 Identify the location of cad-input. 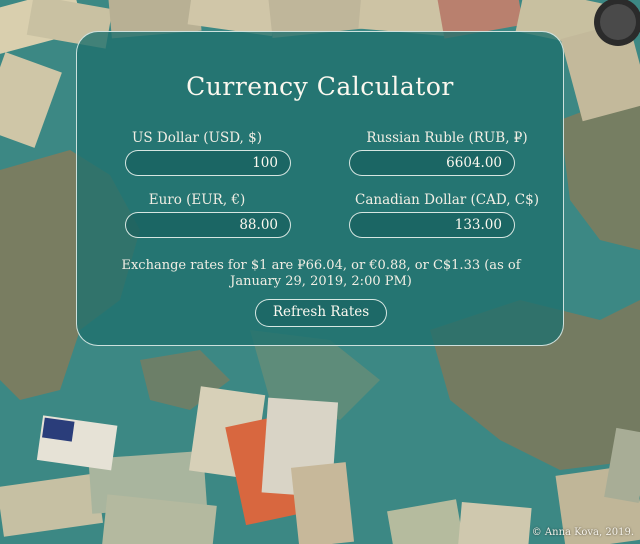
(432, 225).